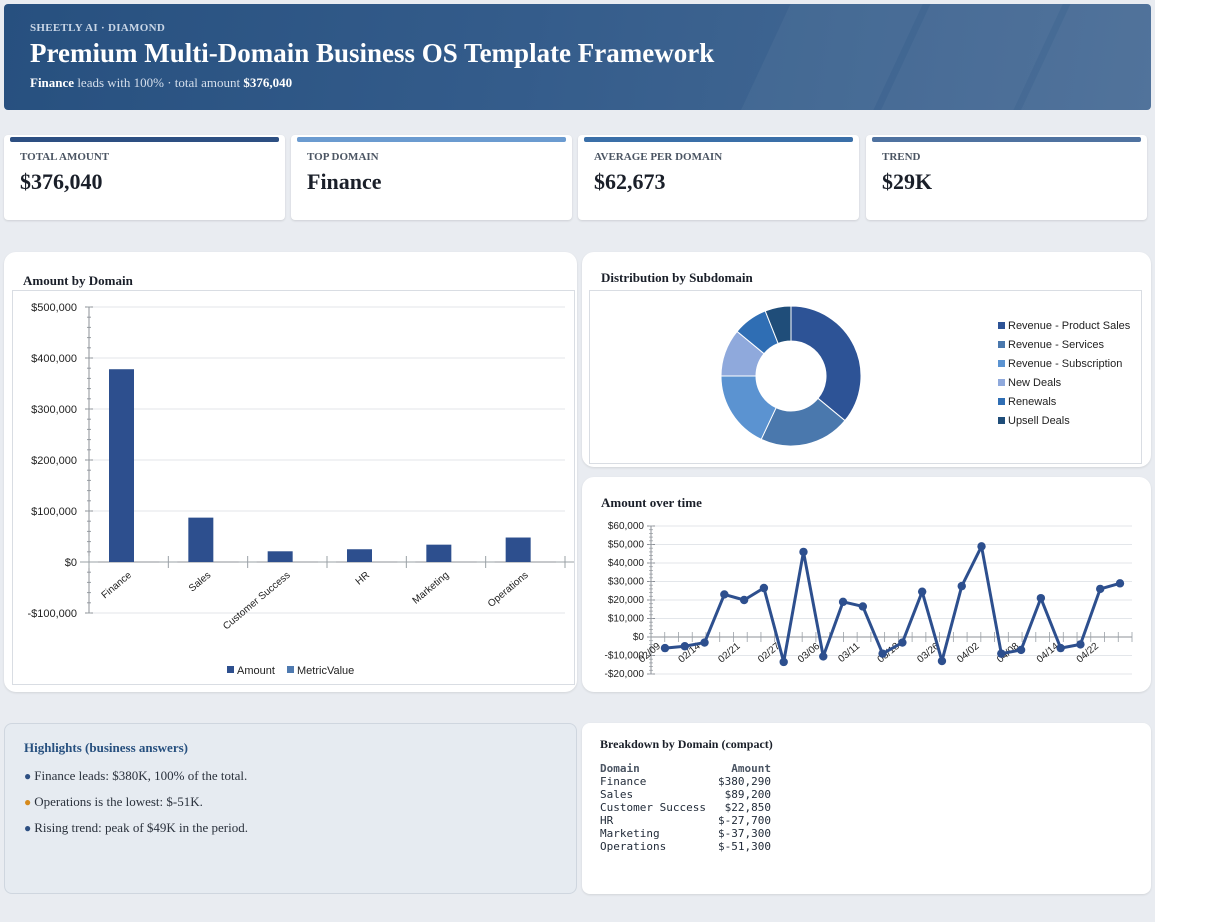 The height and width of the screenshot is (922, 1227). I want to click on x-tick-label: Operations, so click(508, 590).